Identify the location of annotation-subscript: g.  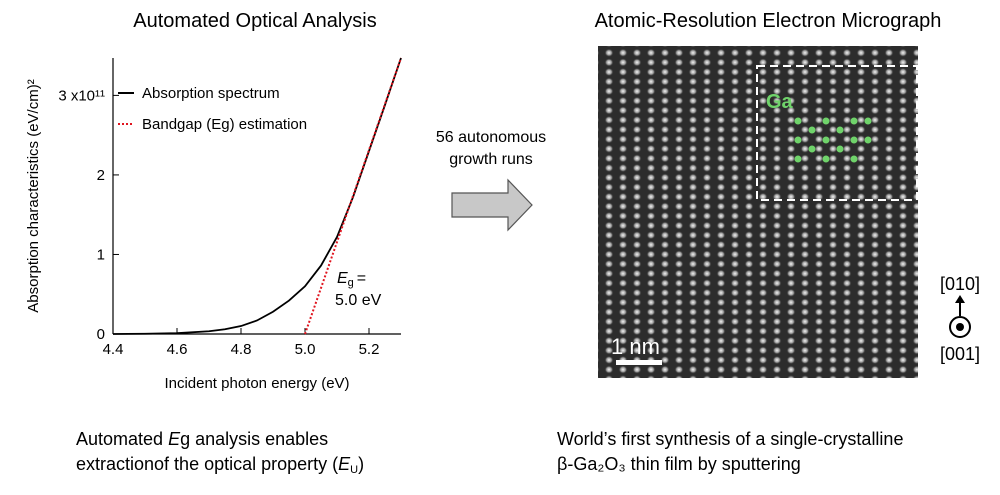
(351, 283).